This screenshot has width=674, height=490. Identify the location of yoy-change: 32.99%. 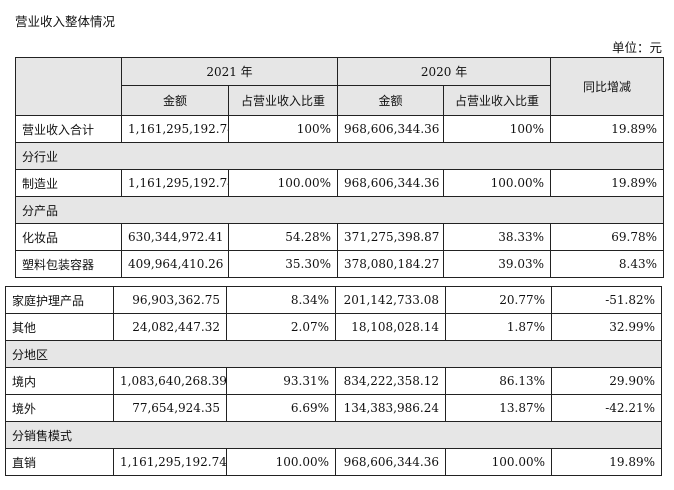
(606, 327).